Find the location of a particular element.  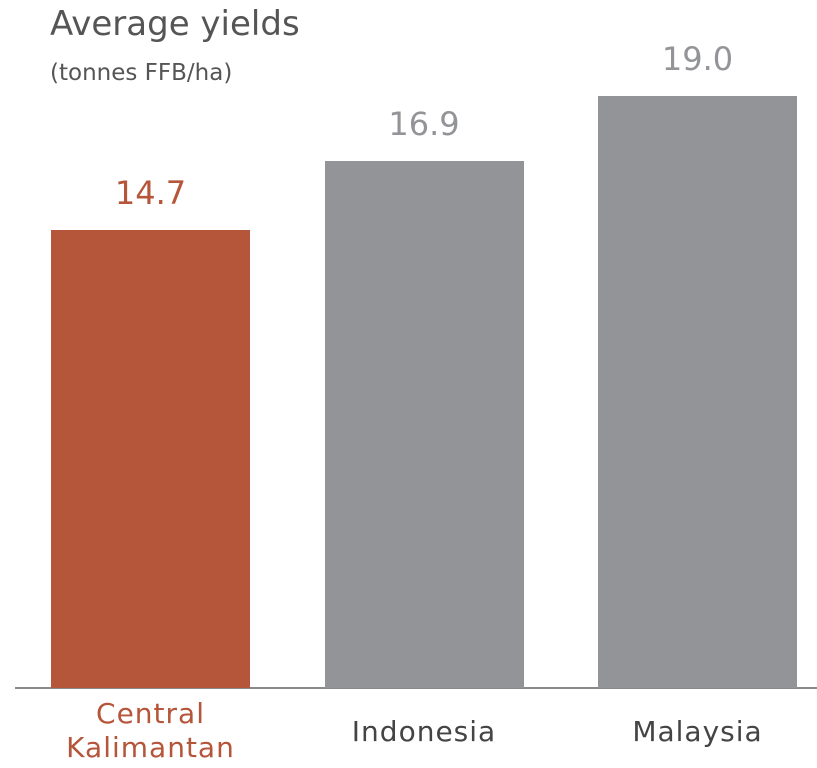

value-label: 14.7 is located at coordinates (150, 192).